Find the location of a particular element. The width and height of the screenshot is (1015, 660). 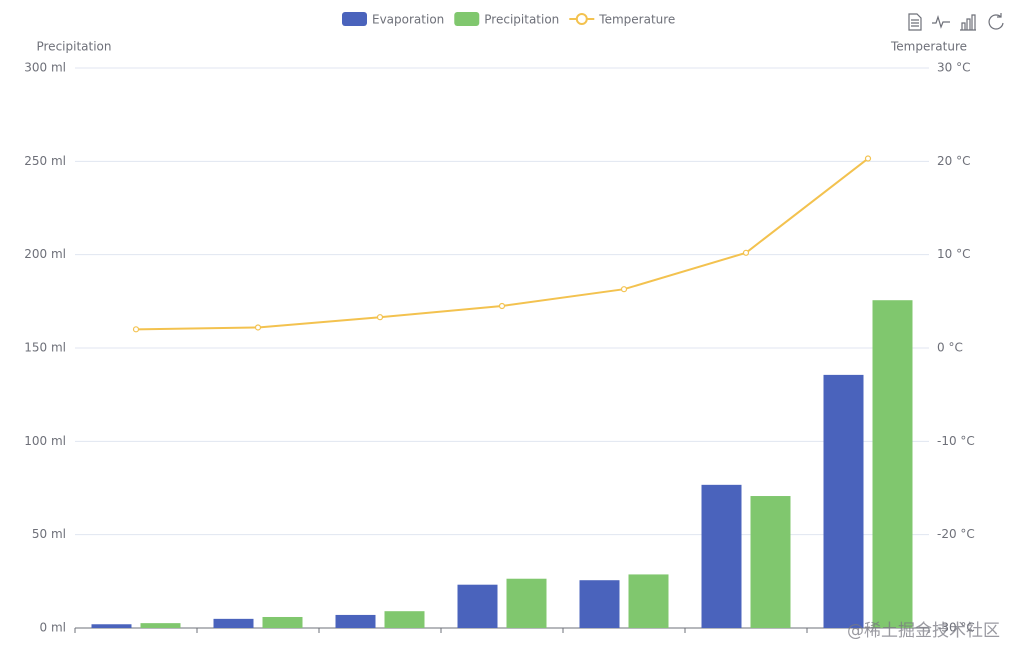

y2-tick-label: -30 °C is located at coordinates (956, 628).